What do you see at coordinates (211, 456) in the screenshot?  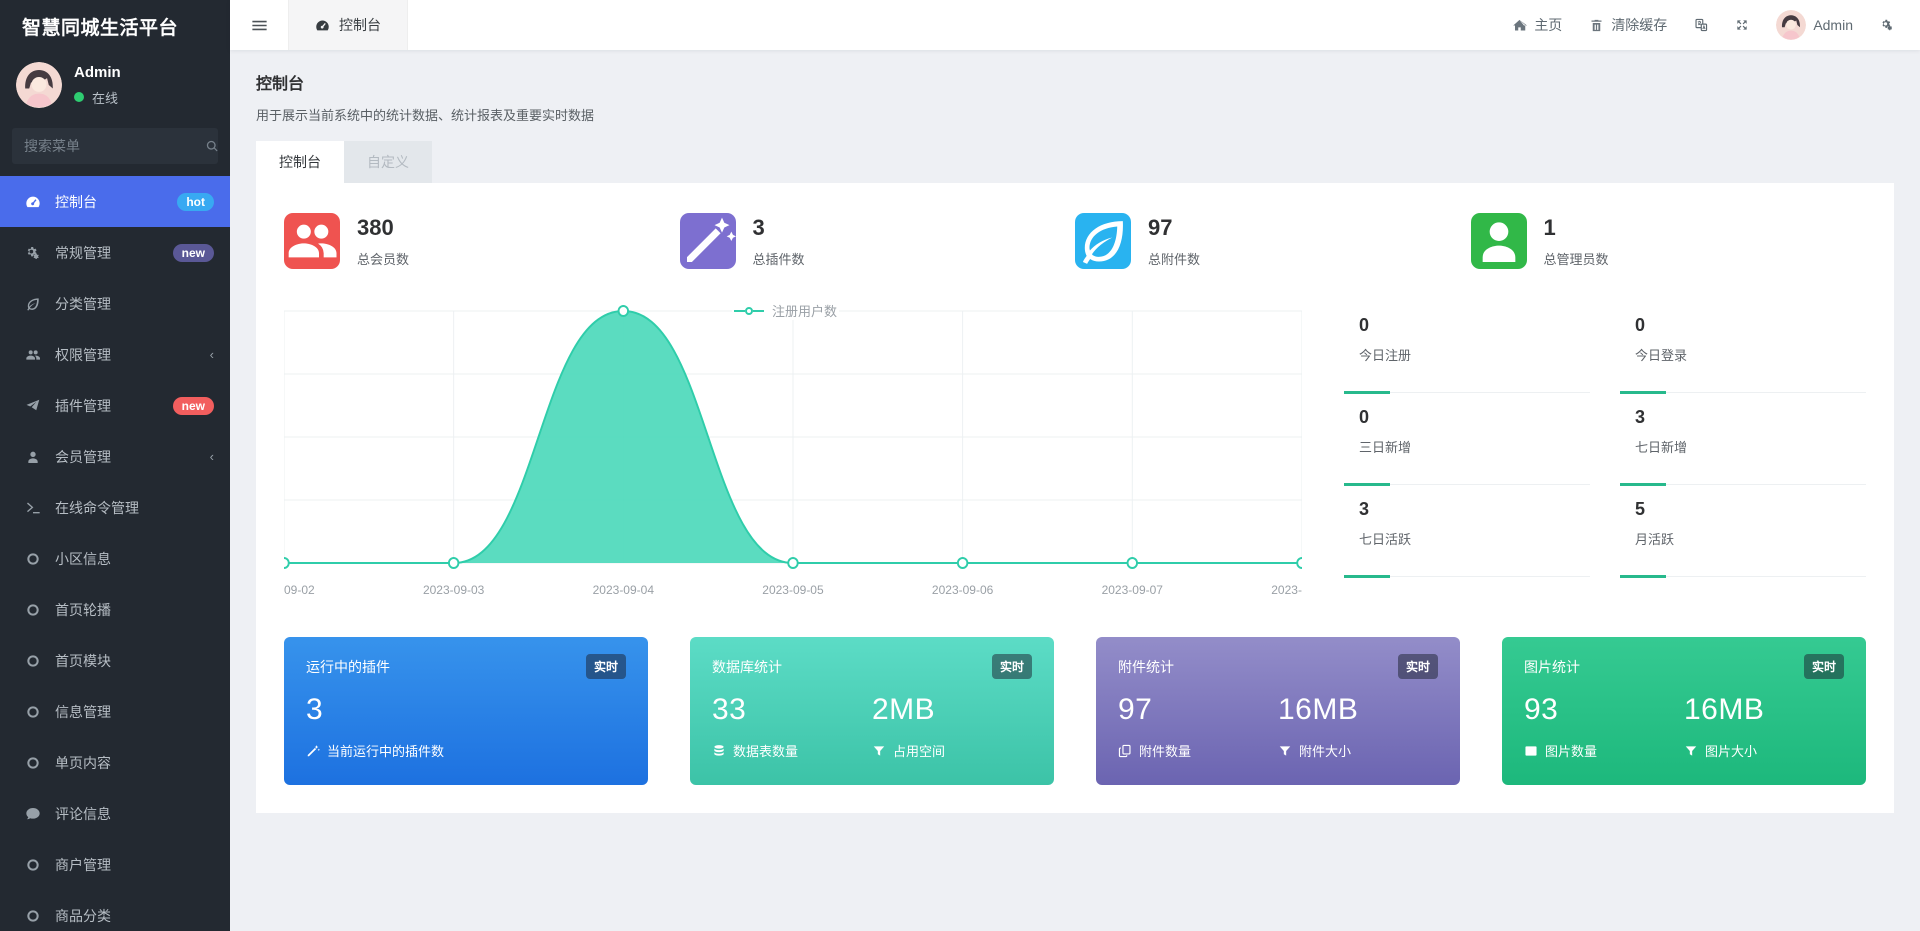 I see `chevron-left-icon: ‹` at bounding box center [211, 456].